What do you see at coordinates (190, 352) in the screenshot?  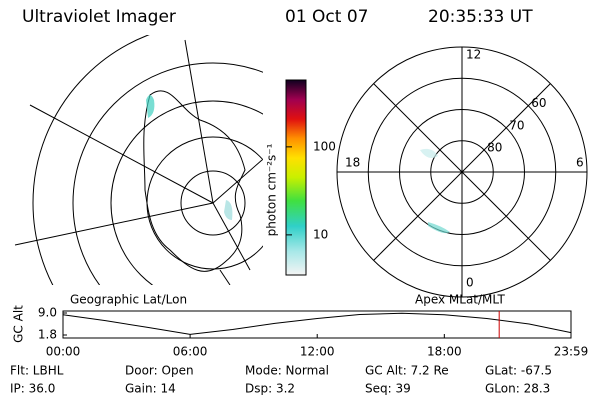 I see `x-tick-label: 06:00` at bounding box center [190, 352].